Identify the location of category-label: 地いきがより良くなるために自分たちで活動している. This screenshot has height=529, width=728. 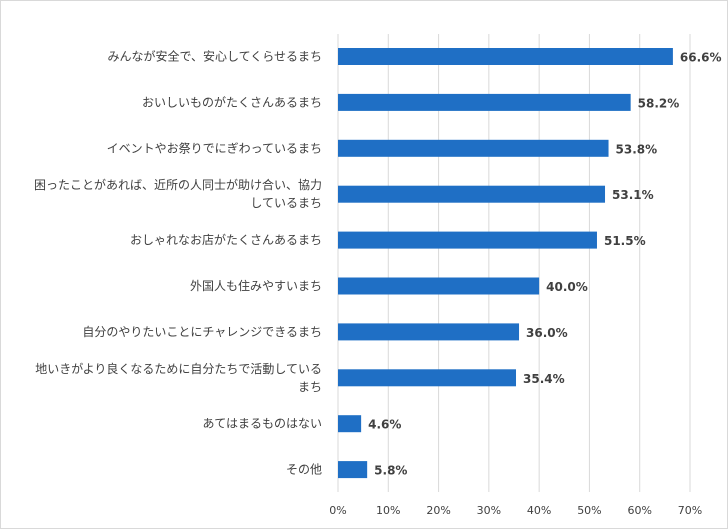
(178, 368).